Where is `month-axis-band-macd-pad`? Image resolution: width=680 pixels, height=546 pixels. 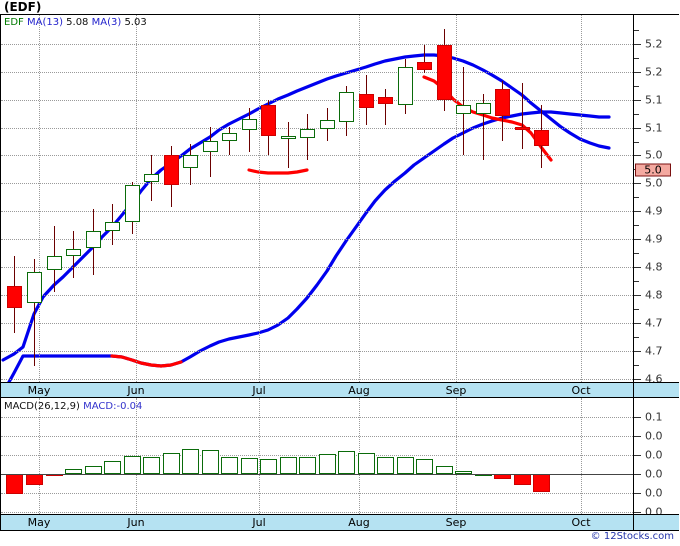
month-axis-band-macd-pad is located at coordinates (656, 522).